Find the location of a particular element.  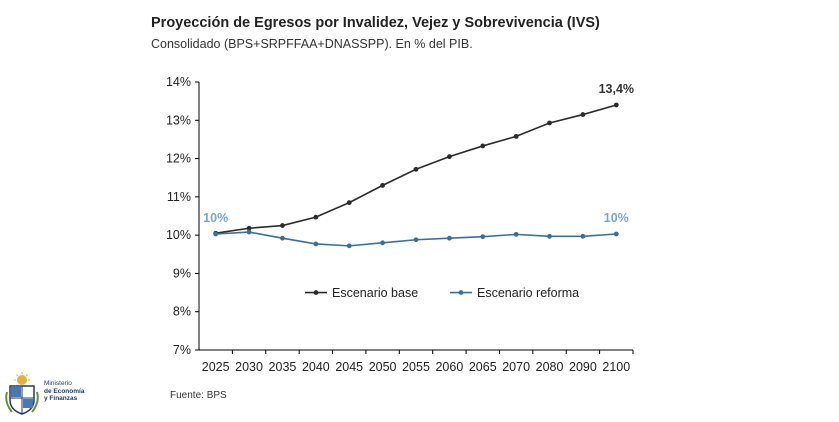

x-tick-label: 2070 is located at coordinates (516, 367).